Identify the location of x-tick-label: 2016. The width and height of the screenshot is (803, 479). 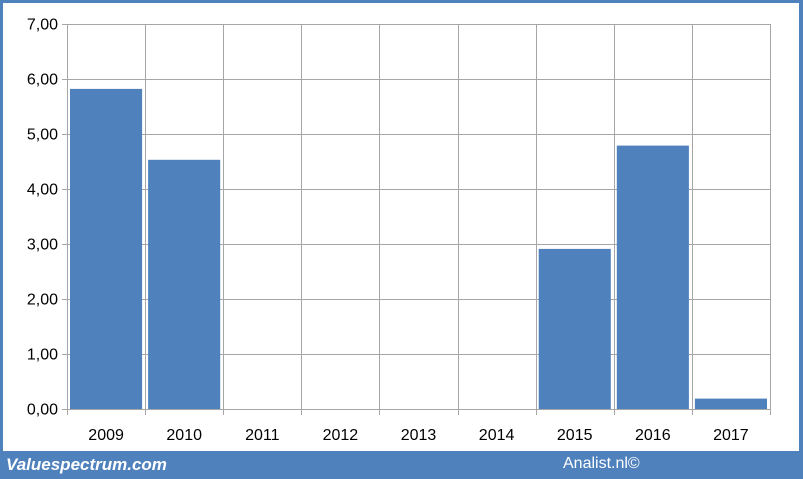
(653, 435).